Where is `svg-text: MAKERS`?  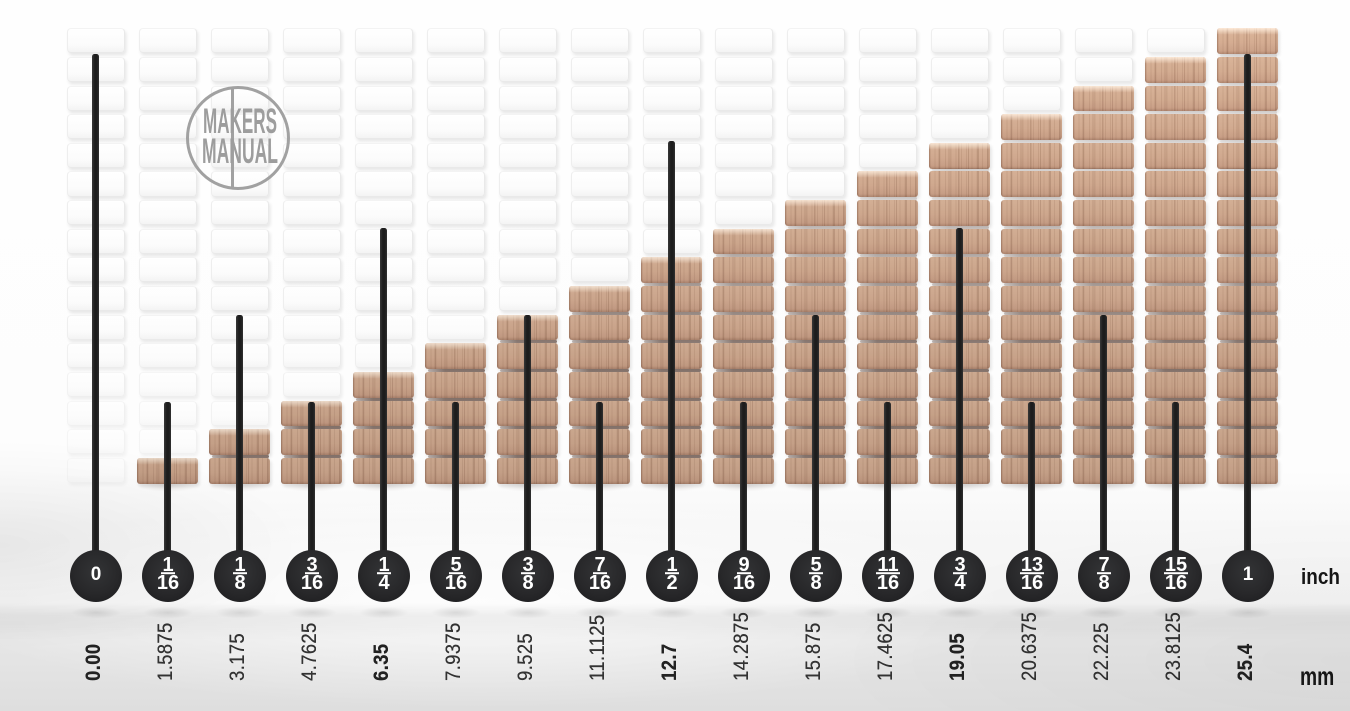
svg-text: MAKERS is located at coordinates (240, 121).